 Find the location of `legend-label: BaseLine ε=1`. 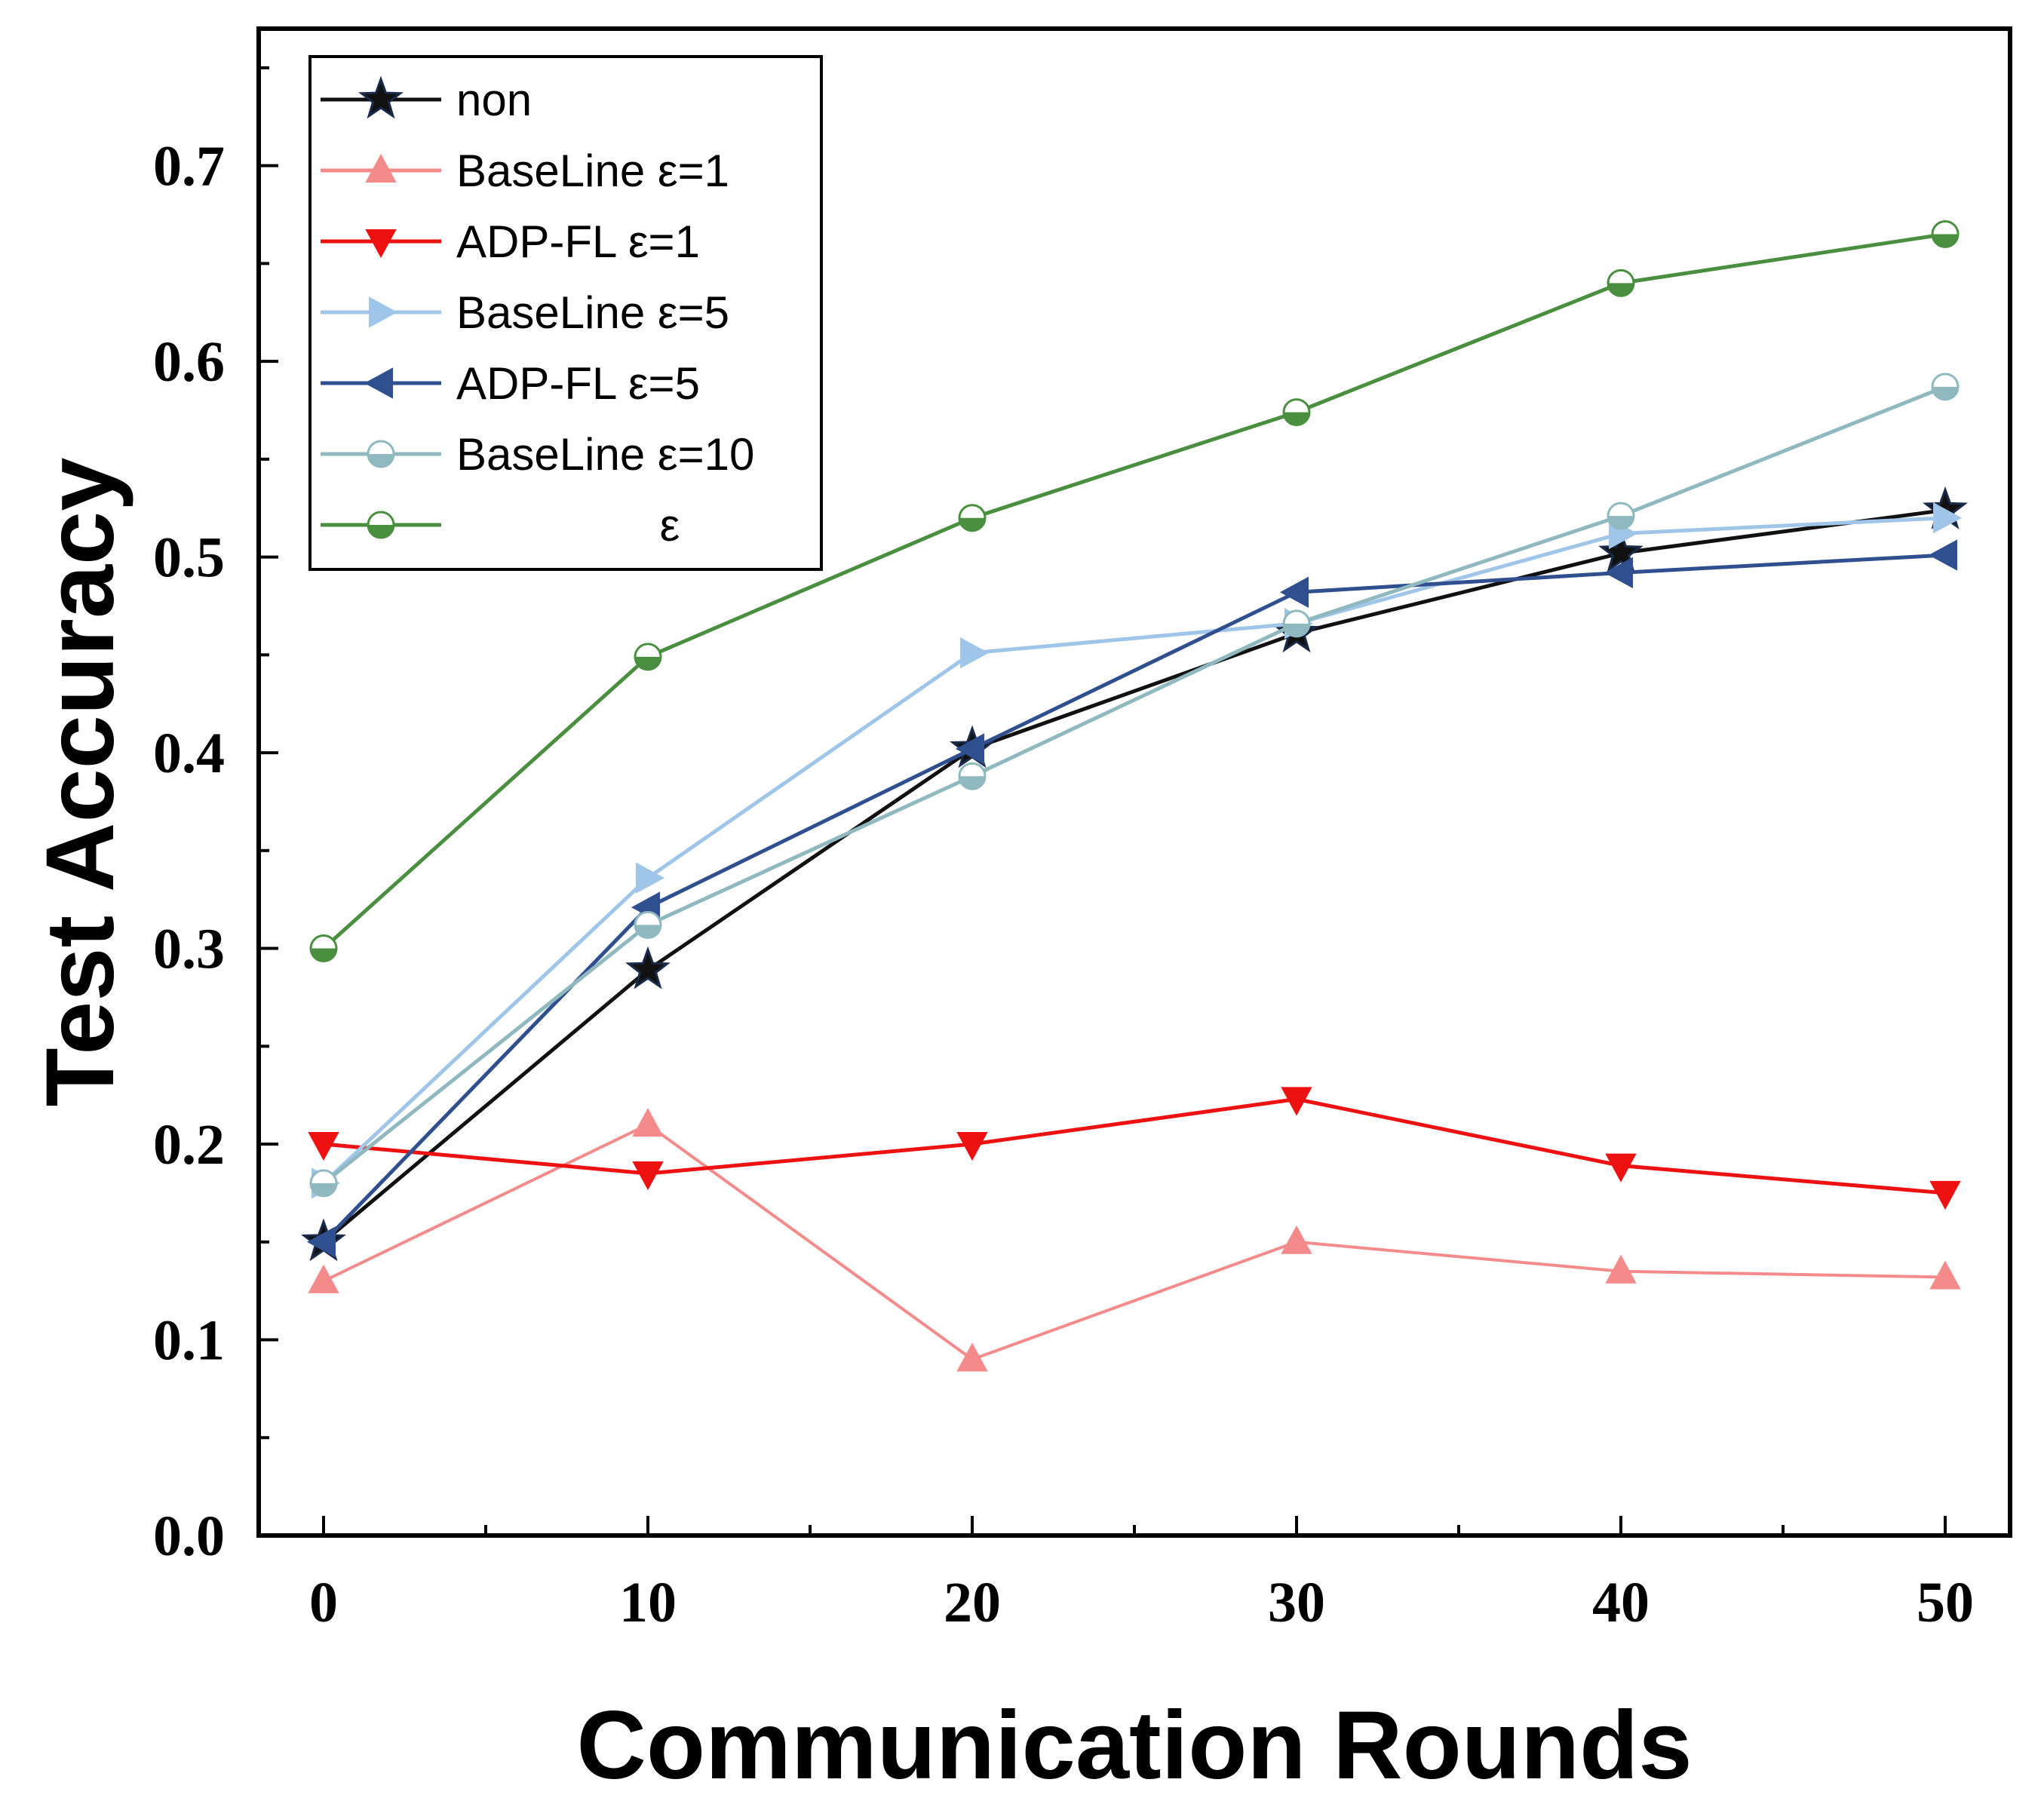

legend-label: BaseLine ε=1 is located at coordinates (592, 171).